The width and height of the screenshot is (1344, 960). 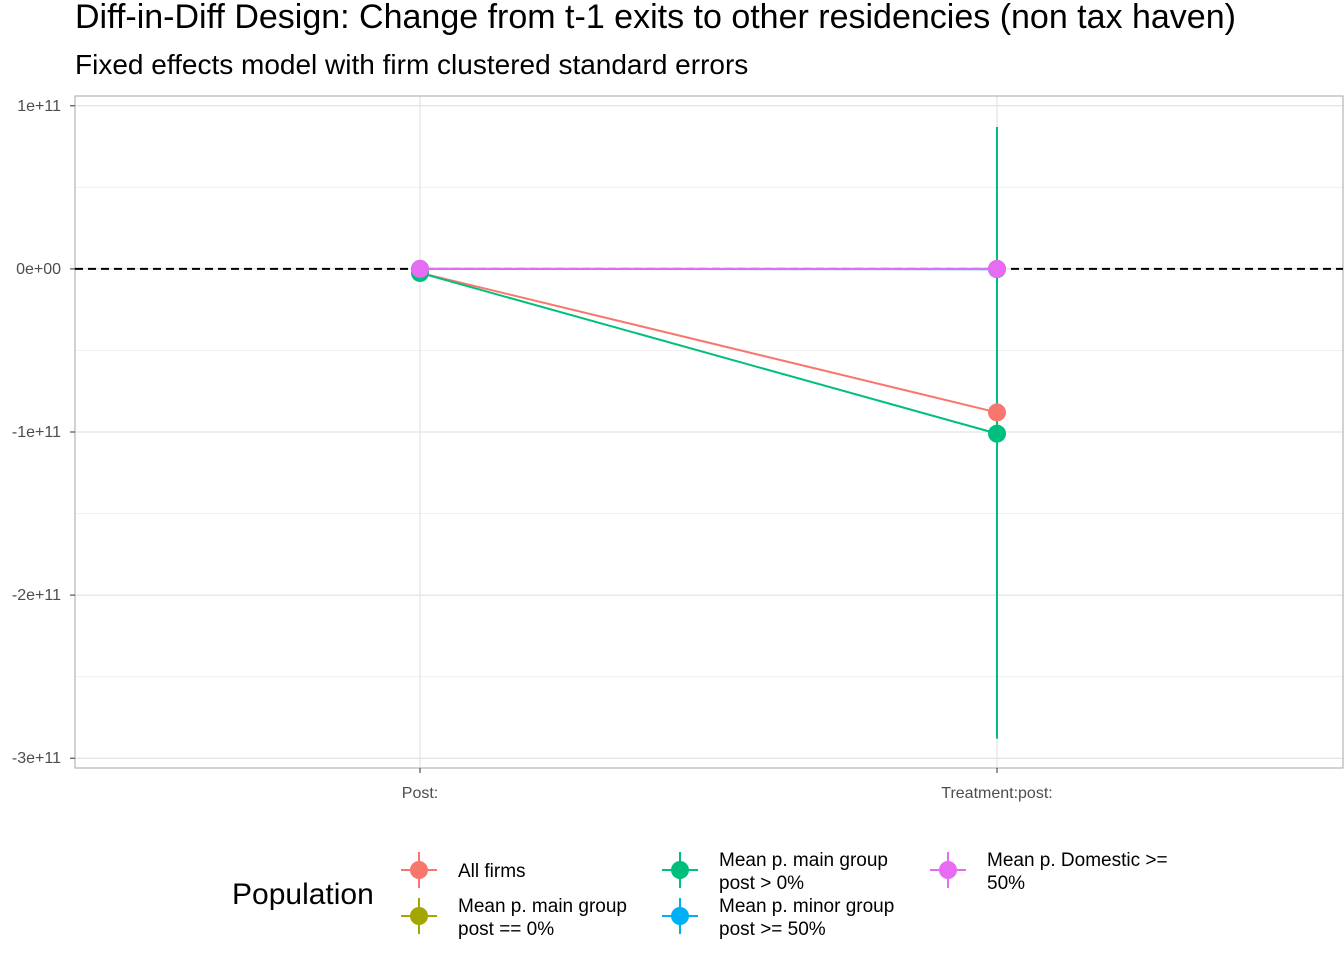 I want to click on legend-item: Mean p. Domestic >=50%, so click(x=1049, y=872).